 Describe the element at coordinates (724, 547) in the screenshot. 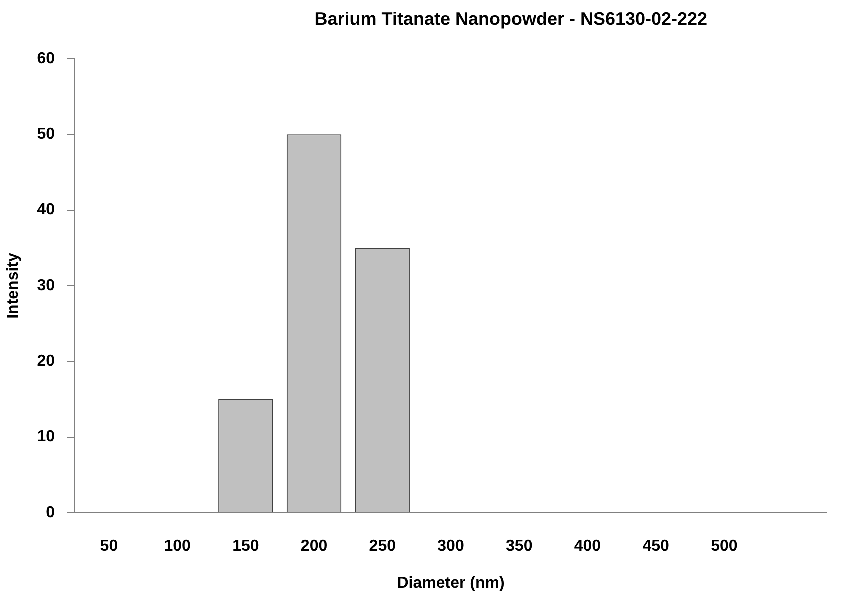

I see `x-tick-label: 500` at that location.